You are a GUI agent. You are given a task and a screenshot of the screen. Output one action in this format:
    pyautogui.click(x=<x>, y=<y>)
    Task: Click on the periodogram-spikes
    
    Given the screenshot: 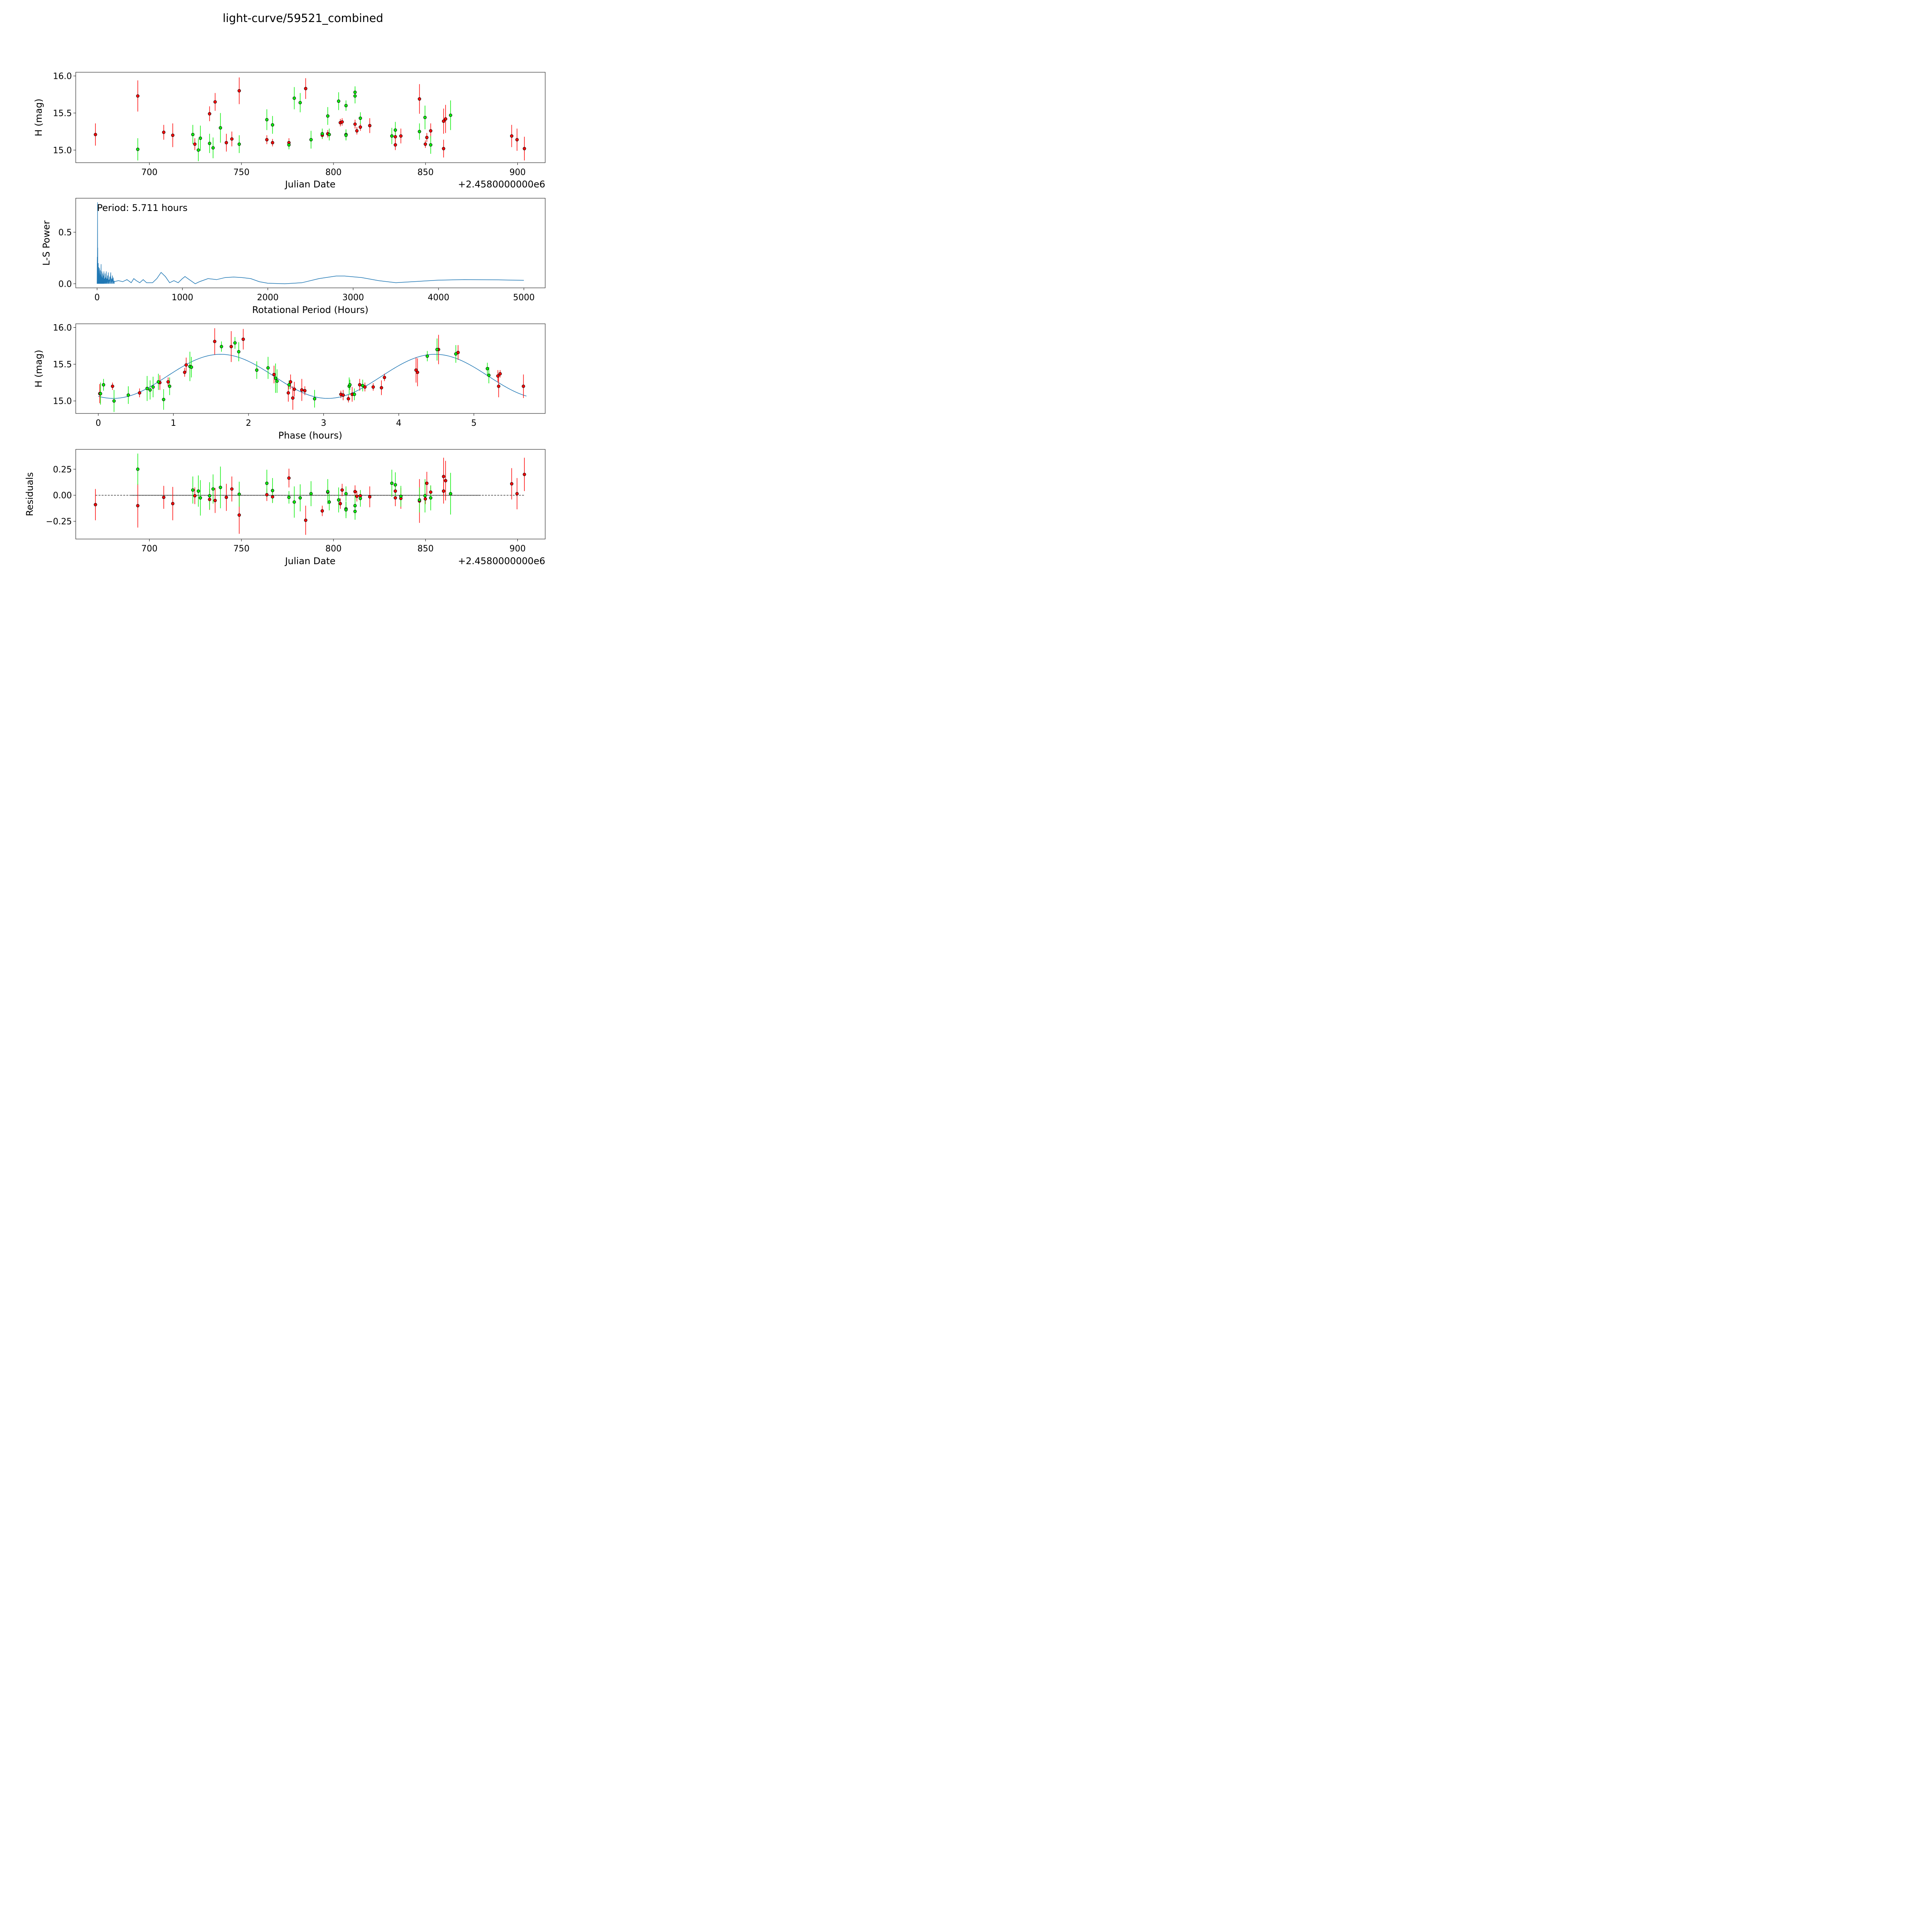 What is the action you would take?
    pyautogui.click(x=106, y=243)
    